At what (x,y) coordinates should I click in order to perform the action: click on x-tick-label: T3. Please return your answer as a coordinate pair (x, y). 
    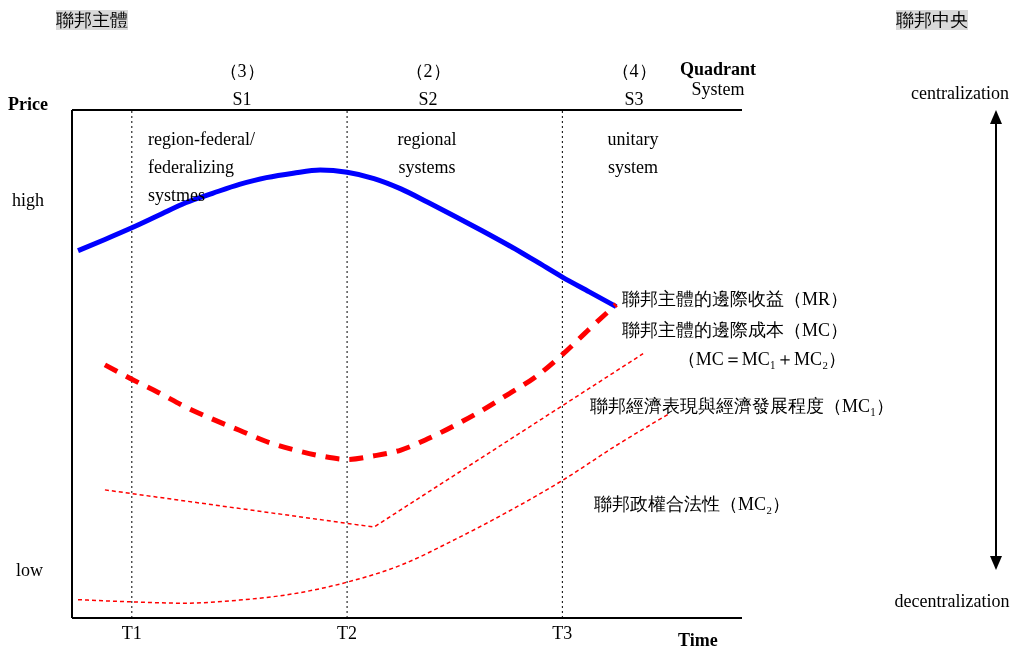
    Looking at the image, I should click on (562, 632).